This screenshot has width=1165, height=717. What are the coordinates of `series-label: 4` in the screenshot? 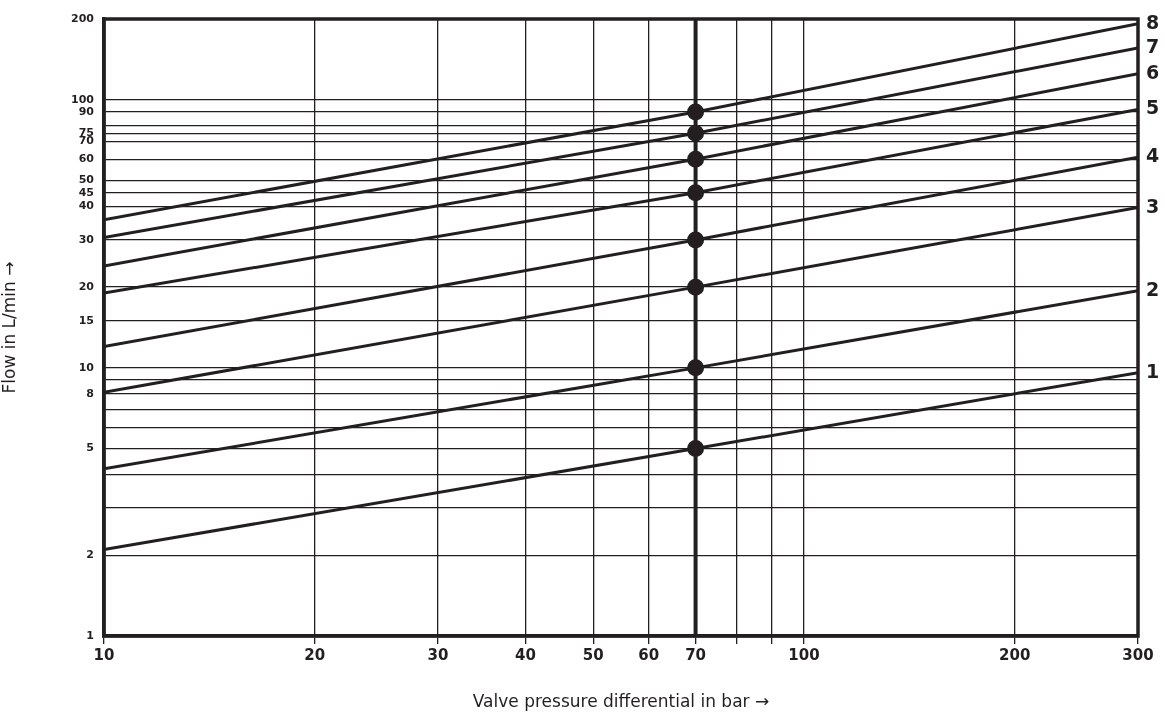 It's located at (1153, 155).